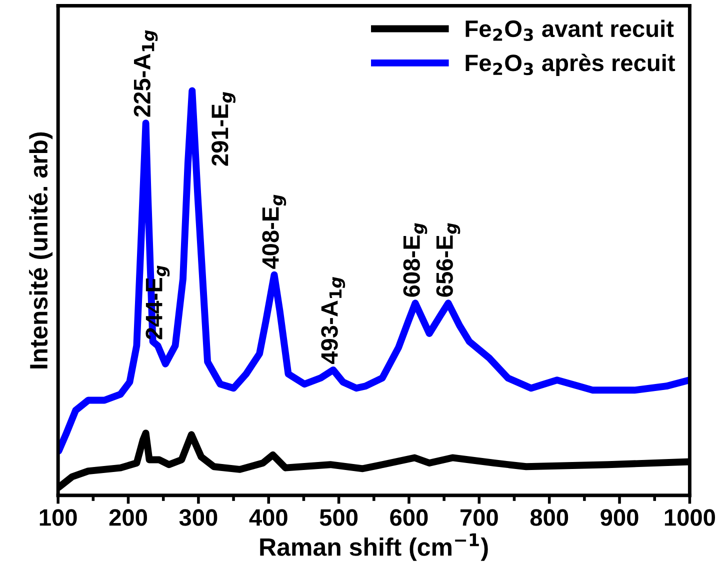 The image size is (726, 576). What do you see at coordinates (339, 517) in the screenshot?
I see `x-tick-label: 500` at bounding box center [339, 517].